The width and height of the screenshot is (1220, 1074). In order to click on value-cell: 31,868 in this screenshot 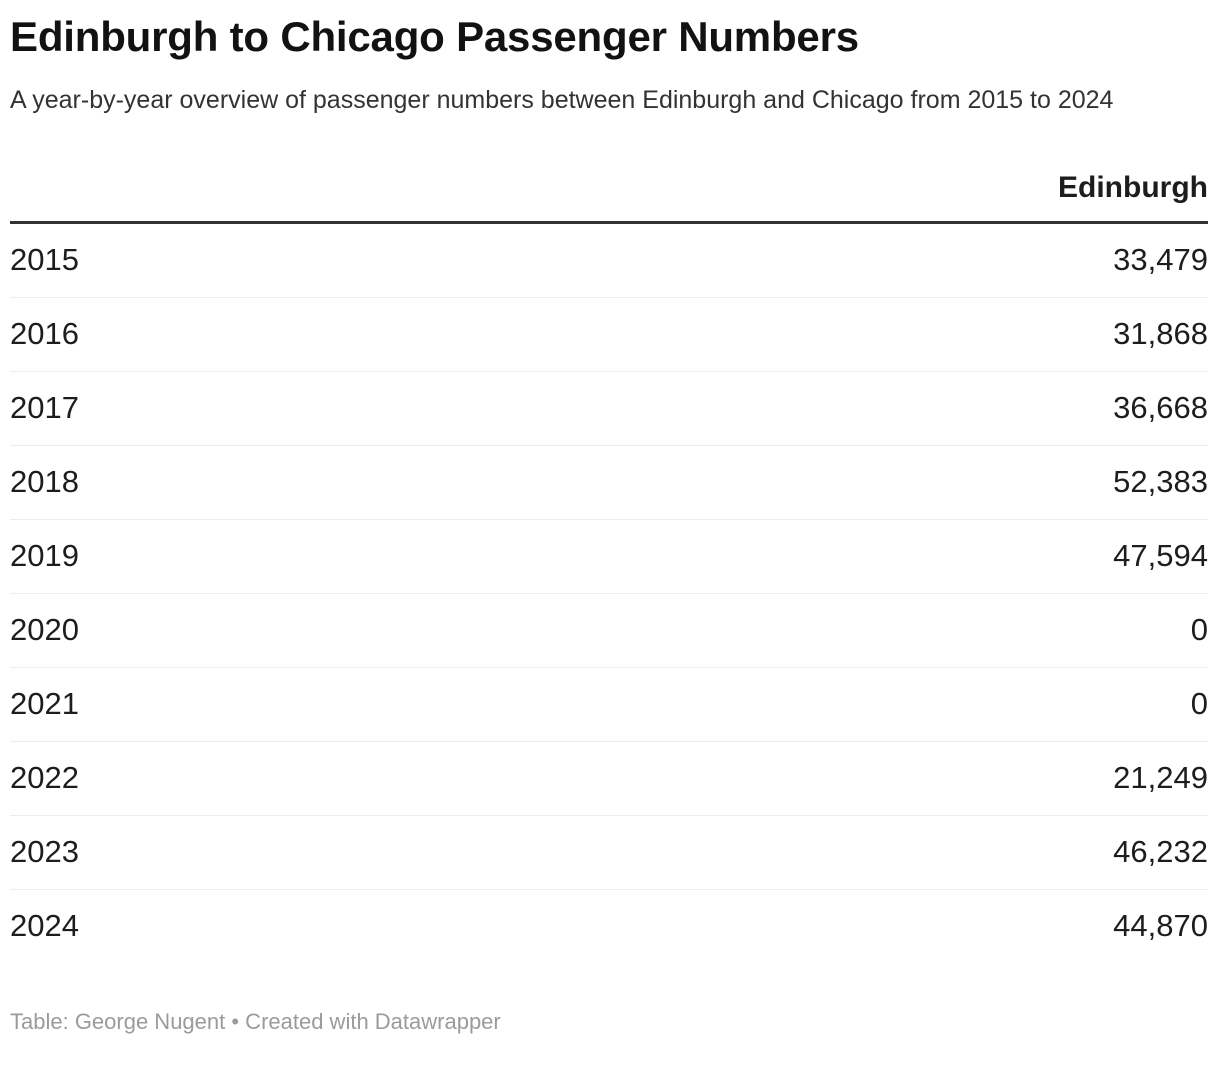, I will do `click(1160, 334)`.